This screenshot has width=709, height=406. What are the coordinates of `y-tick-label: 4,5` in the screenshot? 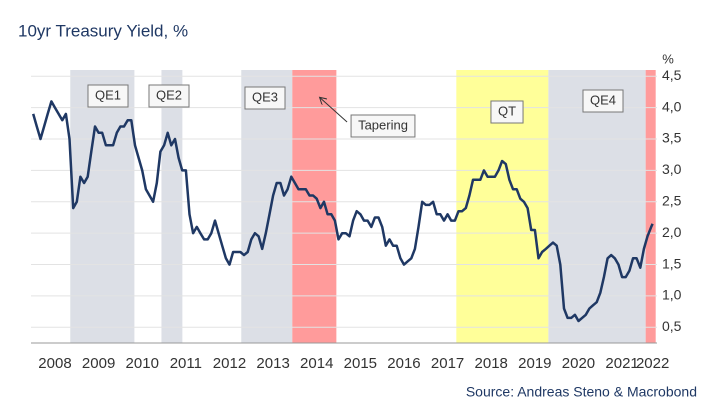 It's located at (672, 75).